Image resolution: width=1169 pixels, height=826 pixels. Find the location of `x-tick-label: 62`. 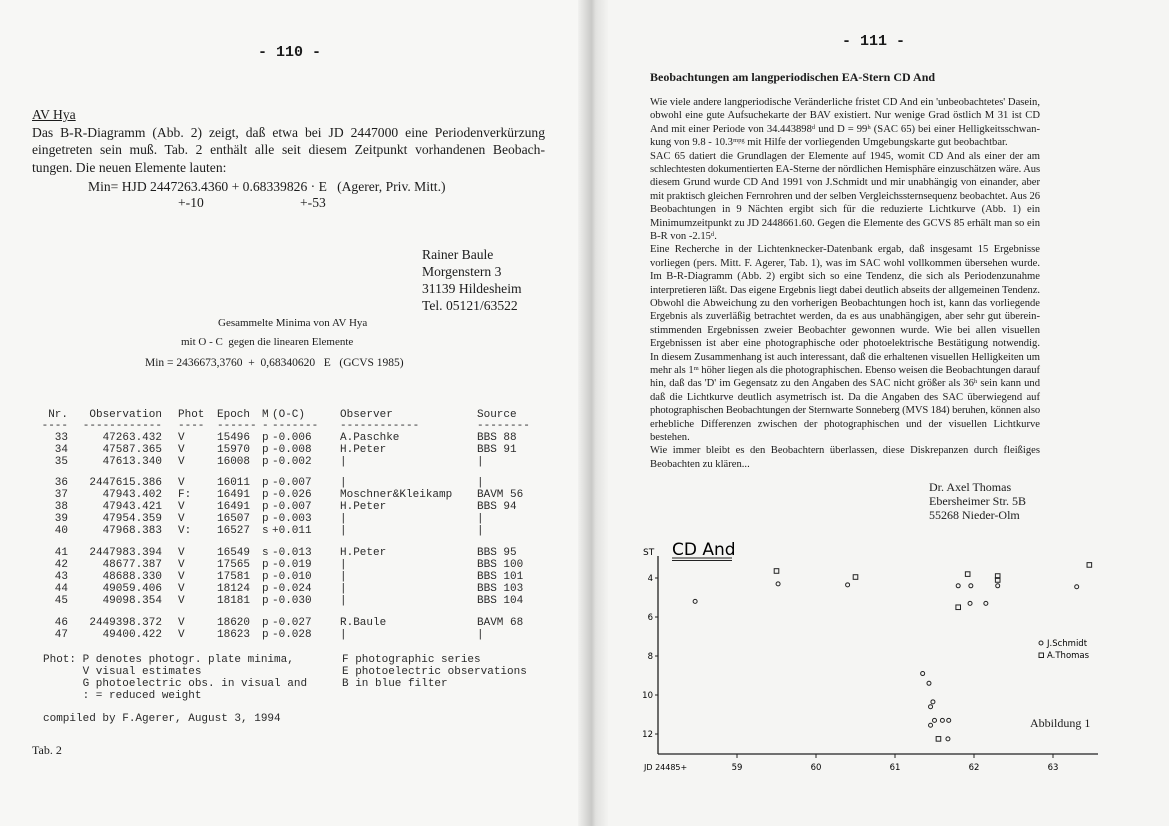

x-tick-label: 62 is located at coordinates (974, 768).